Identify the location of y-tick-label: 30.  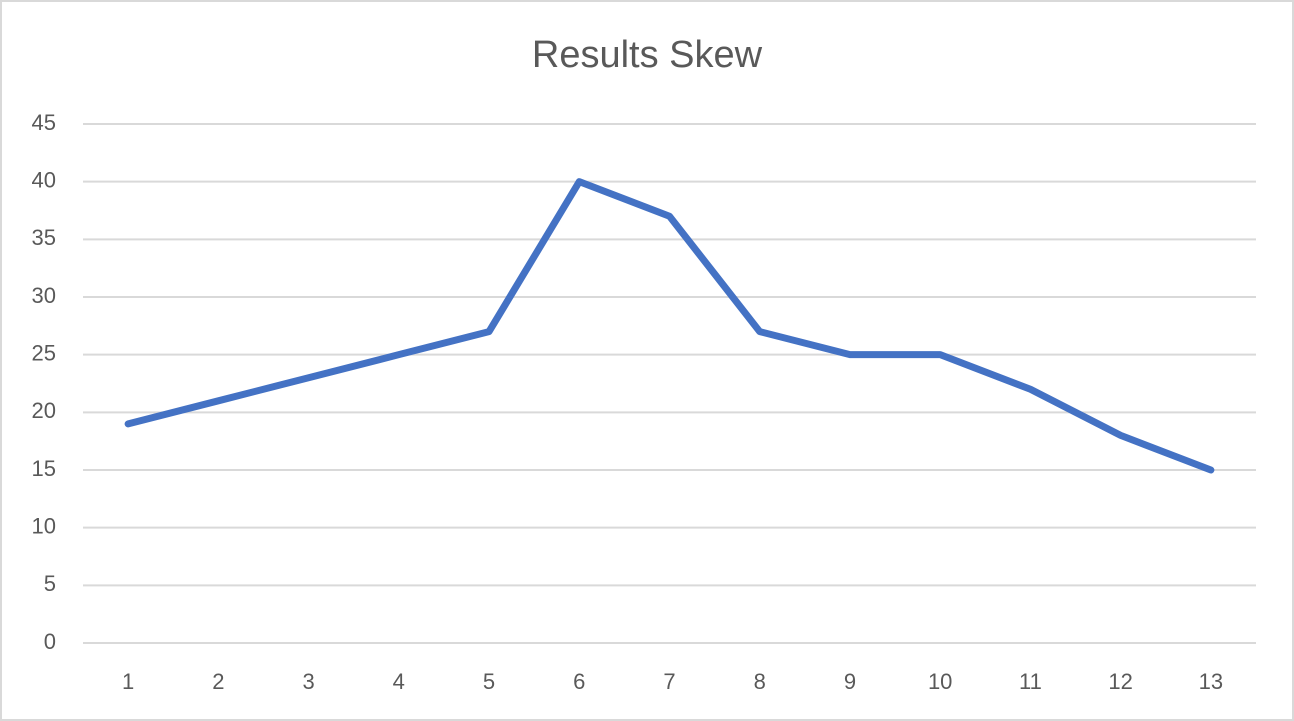
(44, 295).